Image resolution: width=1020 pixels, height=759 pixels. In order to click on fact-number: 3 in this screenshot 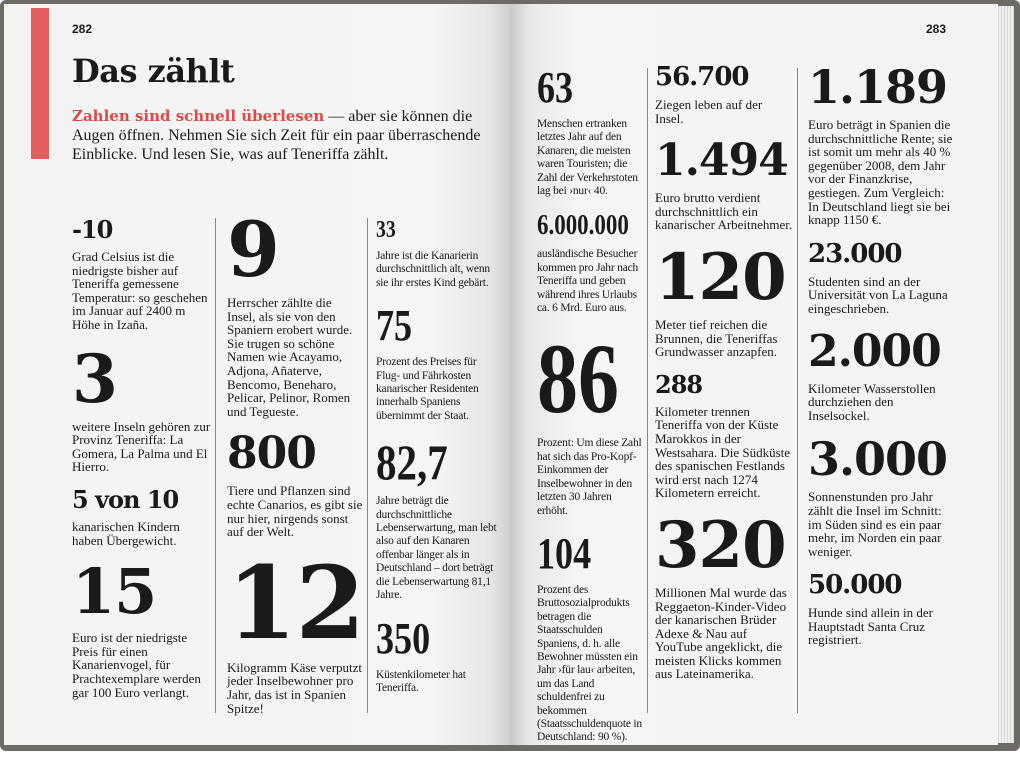, I will do `click(95, 378)`.